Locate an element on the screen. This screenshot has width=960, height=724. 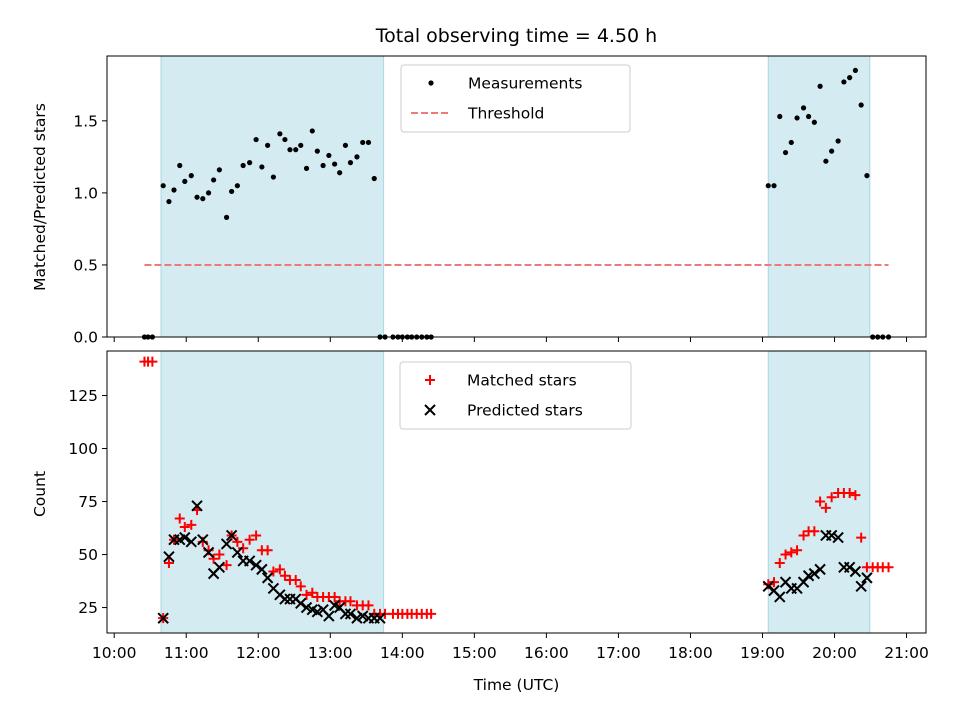
top-legend: Measurements Threshold is located at coordinates (515, 98).